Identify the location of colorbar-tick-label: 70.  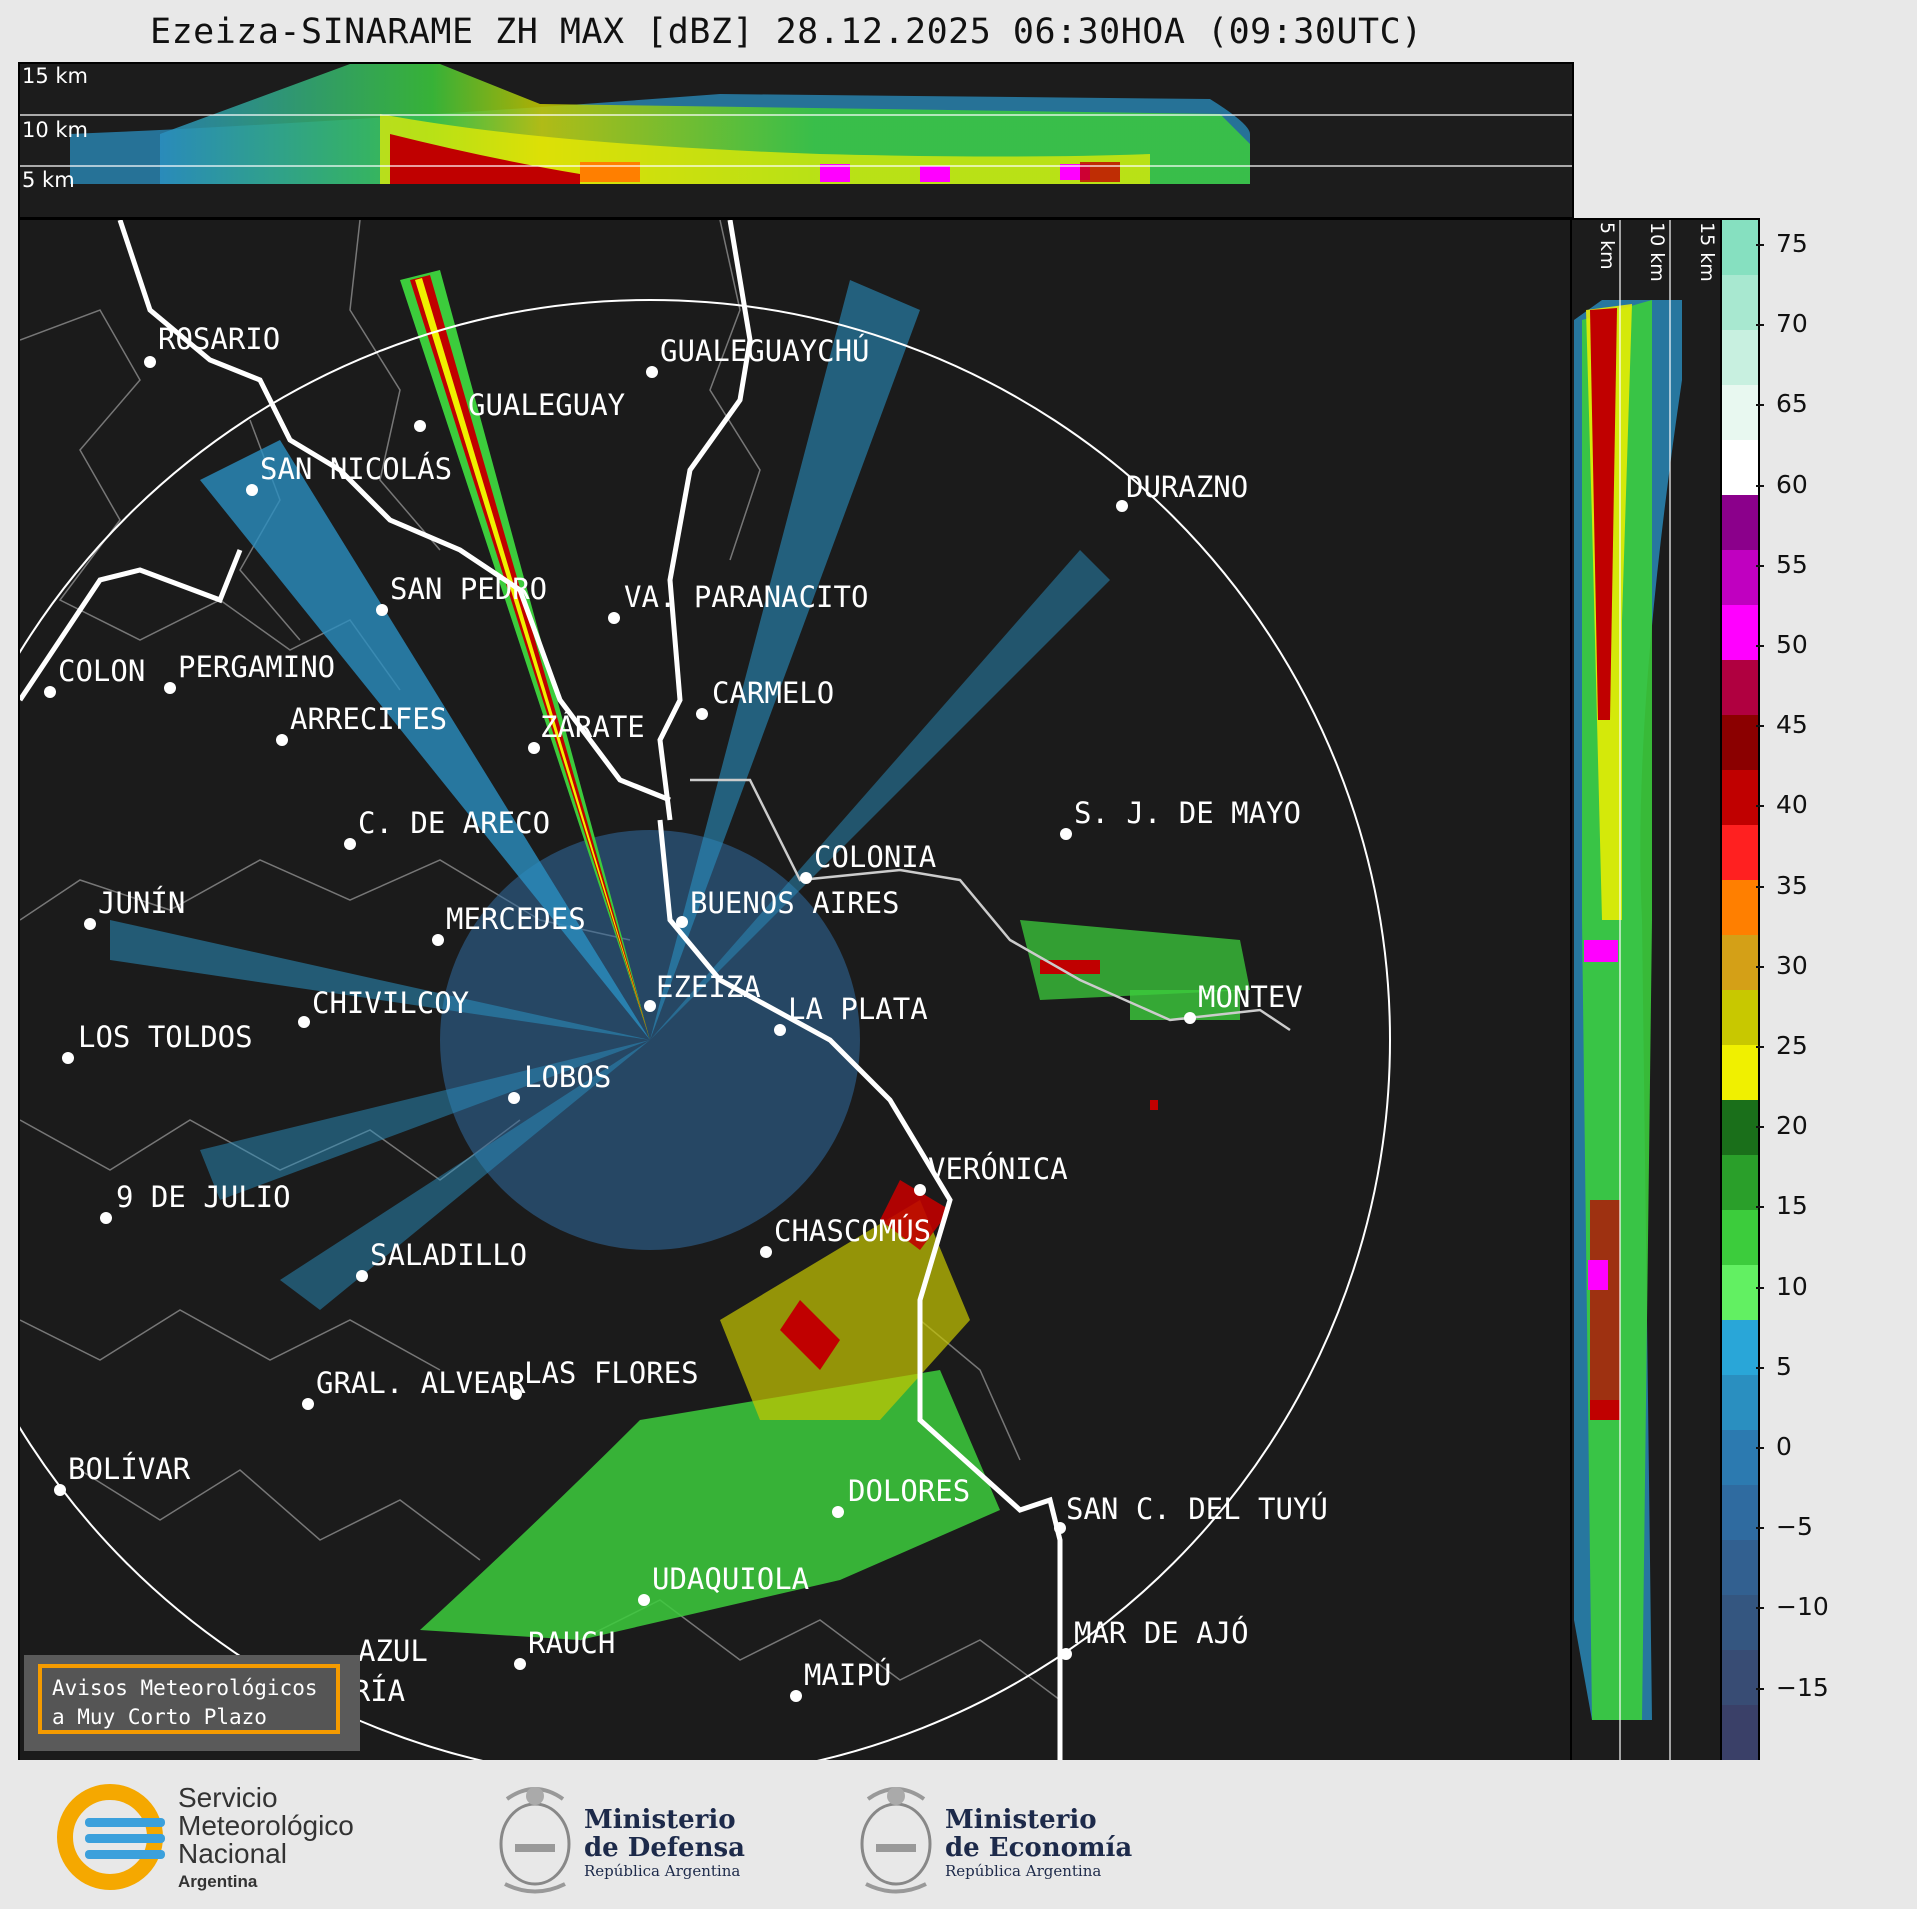
(1792, 324).